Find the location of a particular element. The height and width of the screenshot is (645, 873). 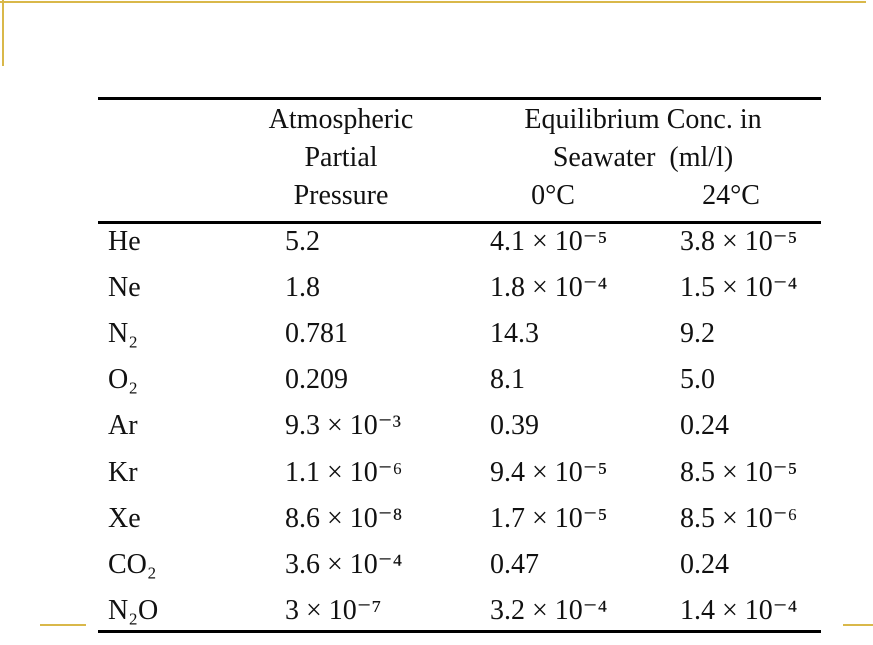

gas-name: O₂ is located at coordinates (123, 380).